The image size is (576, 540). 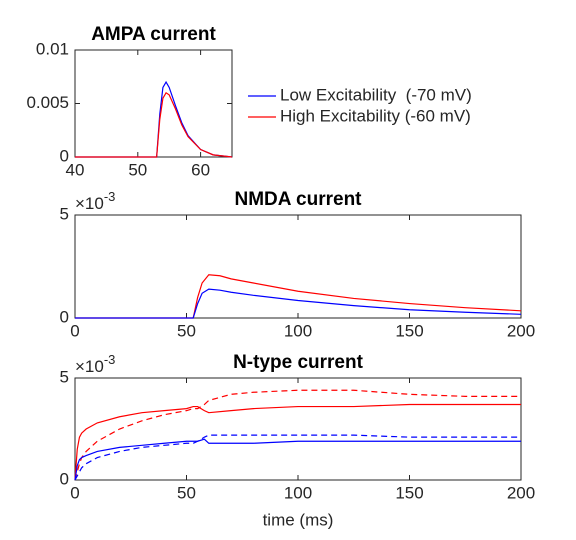 I want to click on x-axis-label: time (ms), so click(x=298, y=519).